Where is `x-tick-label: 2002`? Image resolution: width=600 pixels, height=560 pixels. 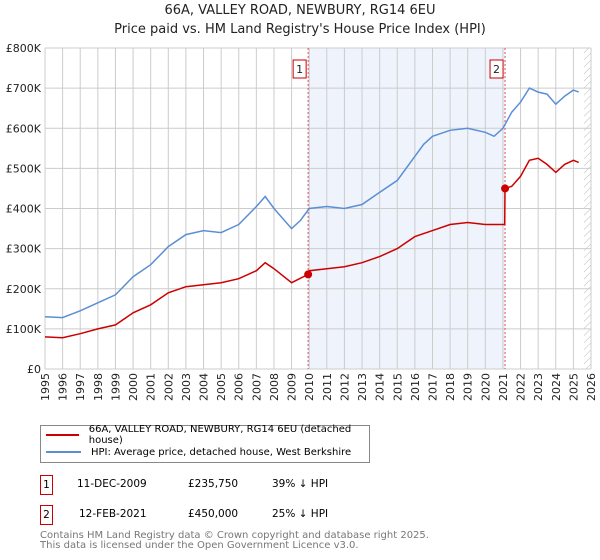 x-tick-label: 2002 is located at coordinates (168, 387).